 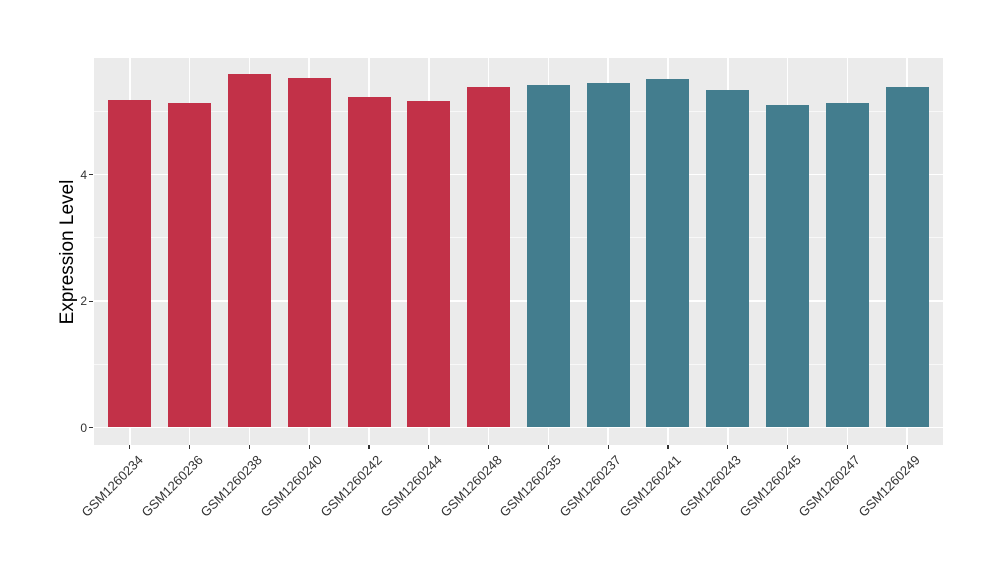 What do you see at coordinates (907, 257) in the screenshot?
I see `bar-GSM1260249` at bounding box center [907, 257].